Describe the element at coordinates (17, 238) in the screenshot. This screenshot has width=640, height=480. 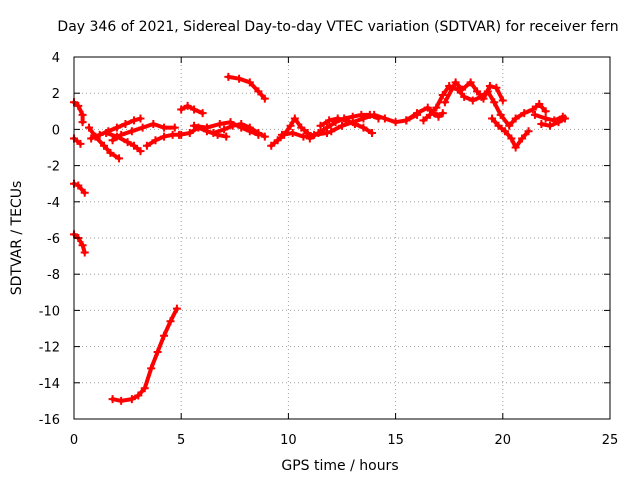
I see `y-axis-label: SDTVAR / TECUs` at that location.